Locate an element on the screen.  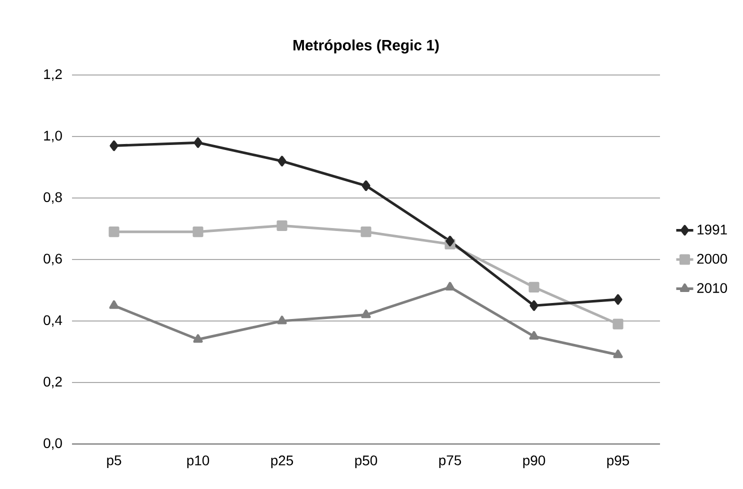
x-tick-label: p5 is located at coordinates (114, 462).